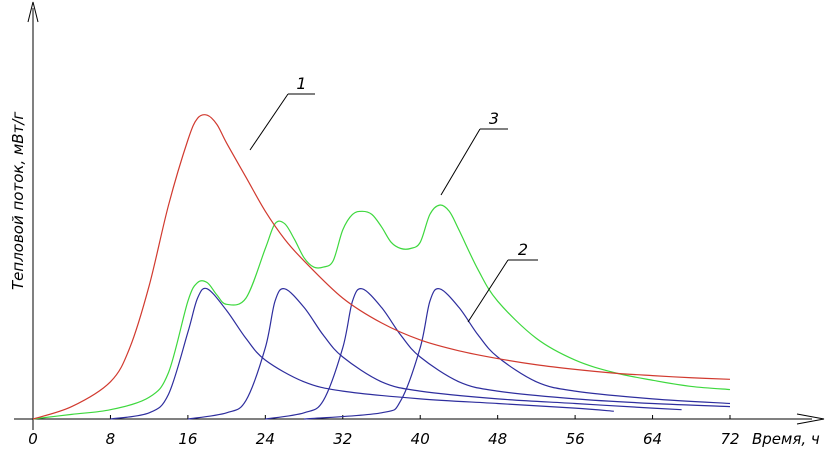 Image resolution: width=832 pixels, height=450 pixels. Describe the element at coordinates (652, 439) in the screenshot. I see `x-tick-label: 64` at that location.